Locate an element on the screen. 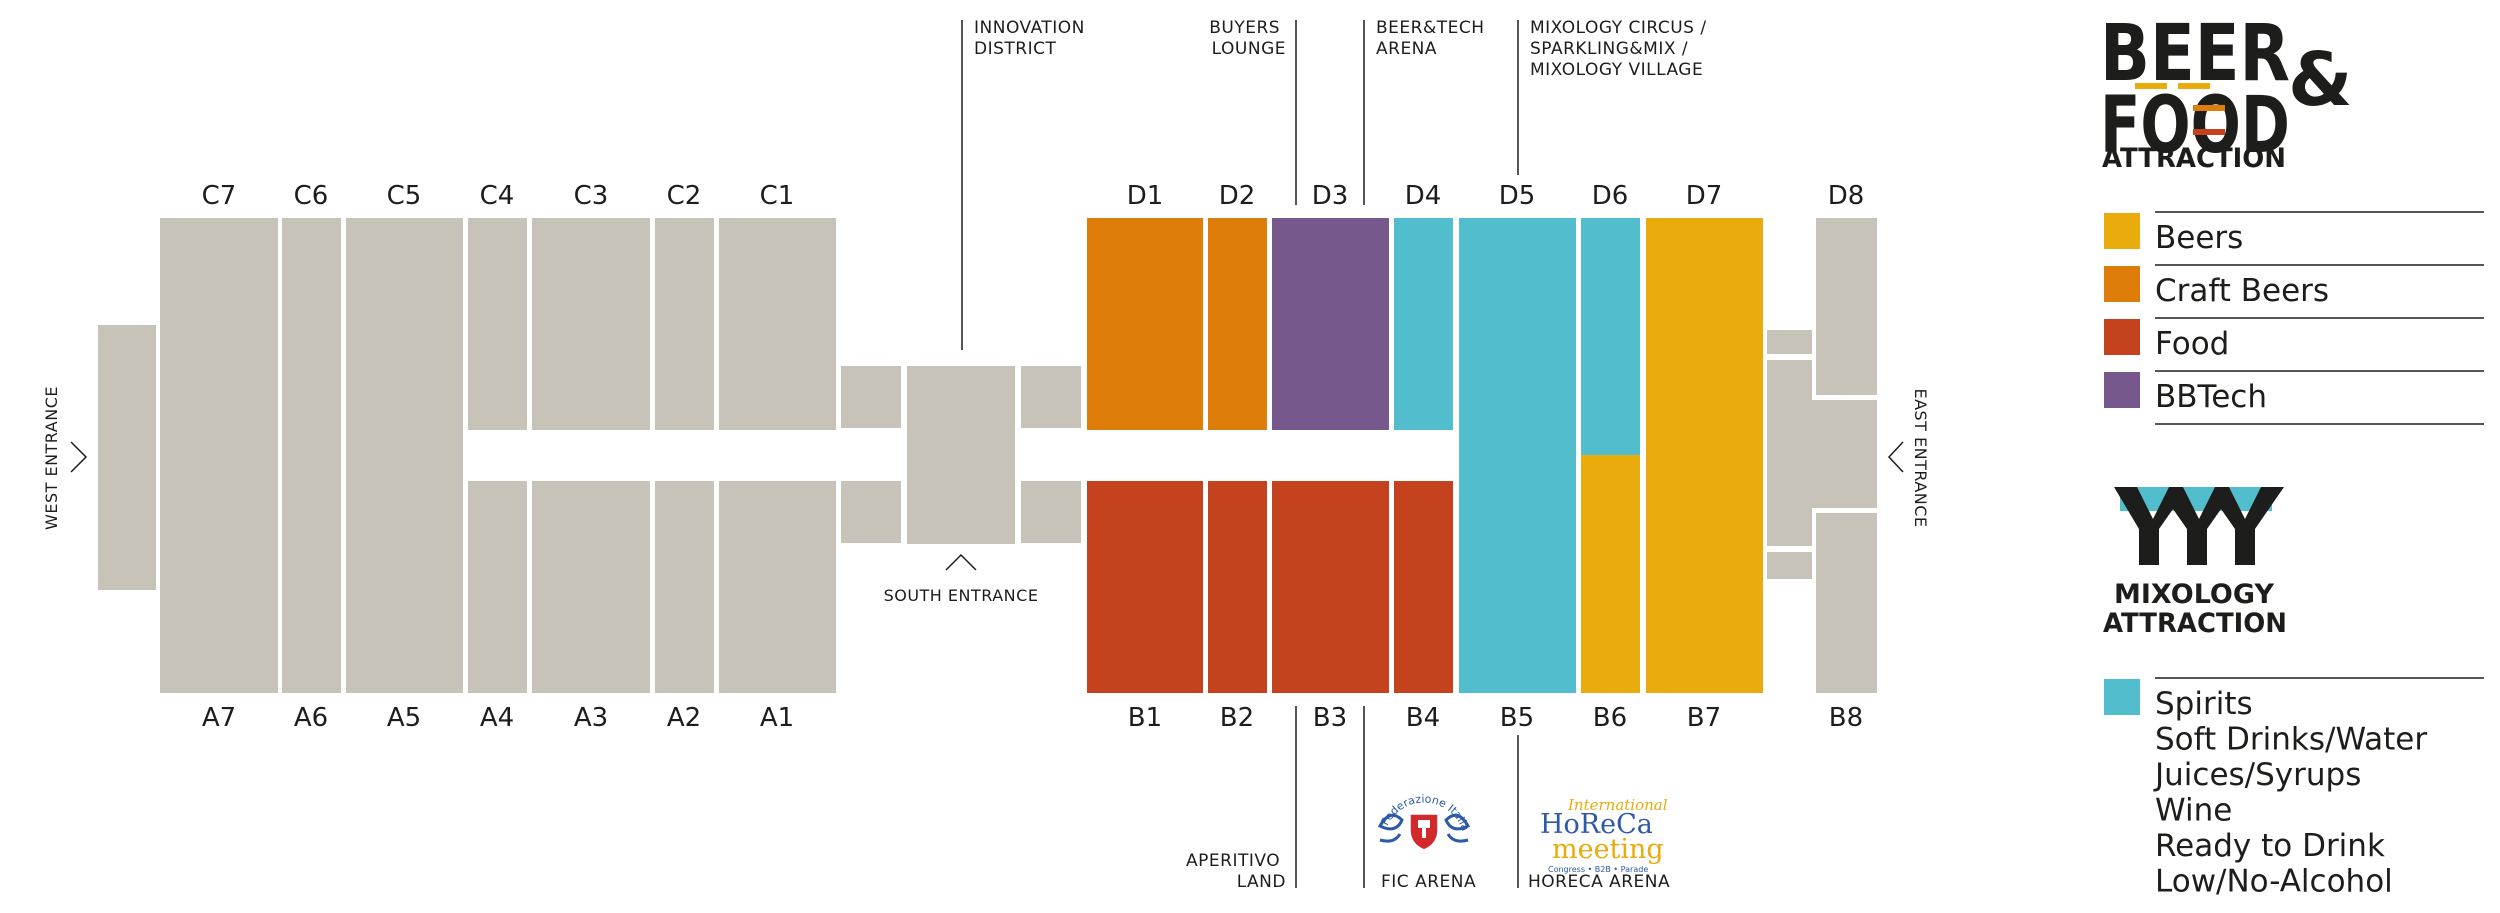  beer-food-attraction-logo: BEER FOOD & ATTRACTION is located at coordinates (2226, 91).